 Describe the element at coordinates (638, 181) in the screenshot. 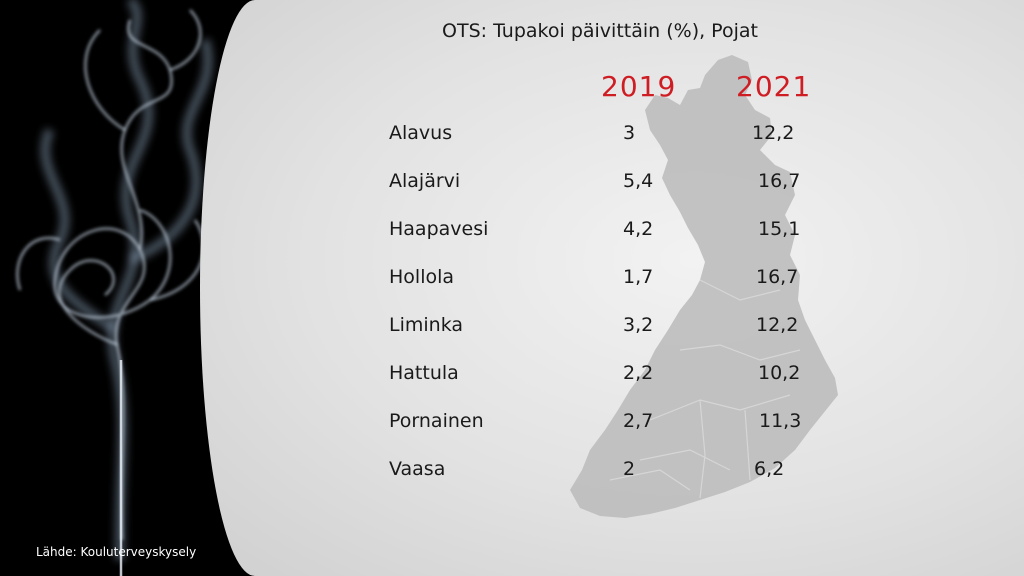

I see `value-2019: 5,4` at that location.